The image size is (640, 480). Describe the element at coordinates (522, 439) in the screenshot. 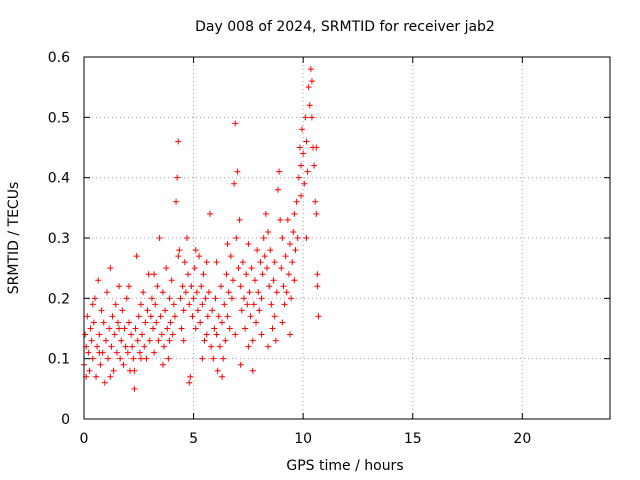

I see `x-tick-label: 20` at that location.